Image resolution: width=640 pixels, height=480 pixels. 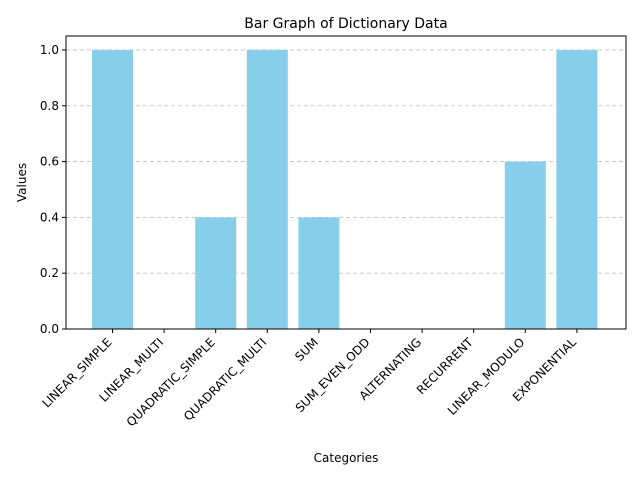 I want to click on y-tick-label: 1.0, so click(x=49, y=50).